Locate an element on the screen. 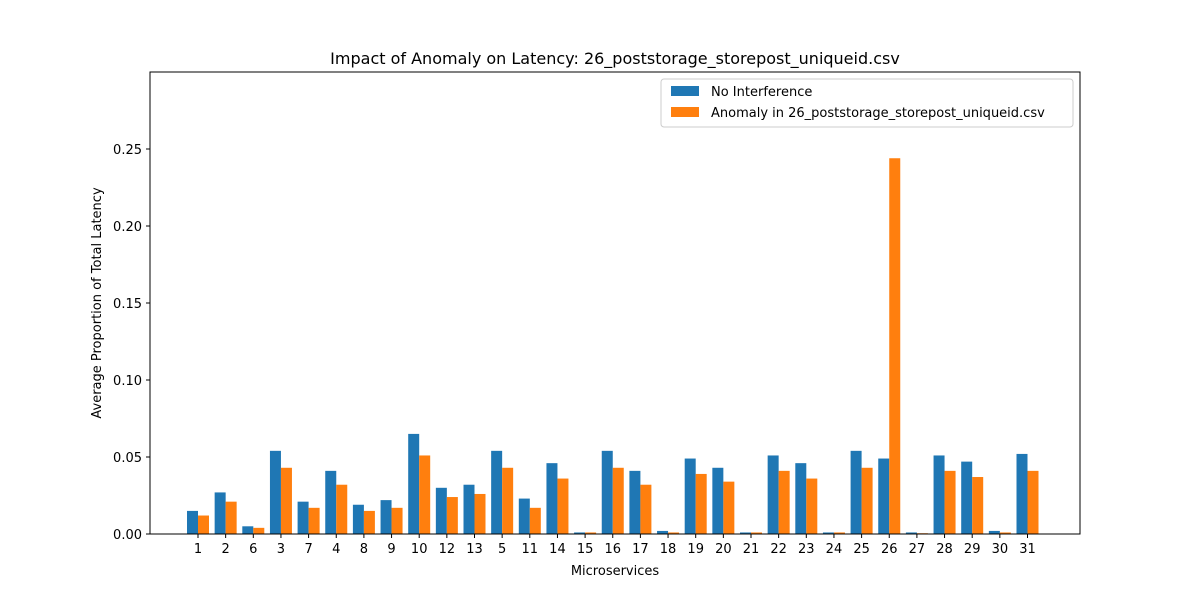 The height and width of the screenshot is (600, 1200). x-tick-label-13: 13 is located at coordinates (474, 549).